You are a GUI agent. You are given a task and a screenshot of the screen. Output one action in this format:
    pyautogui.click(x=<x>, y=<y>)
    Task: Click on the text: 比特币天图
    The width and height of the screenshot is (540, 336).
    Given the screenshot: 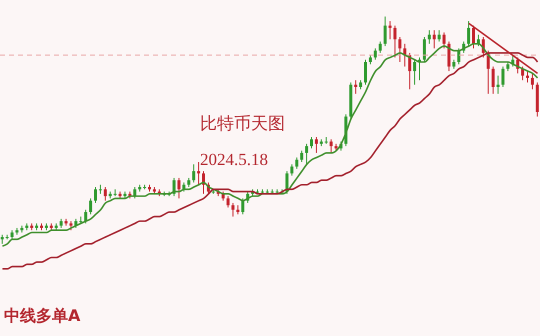 What is the action you would take?
    pyautogui.click(x=242, y=124)
    